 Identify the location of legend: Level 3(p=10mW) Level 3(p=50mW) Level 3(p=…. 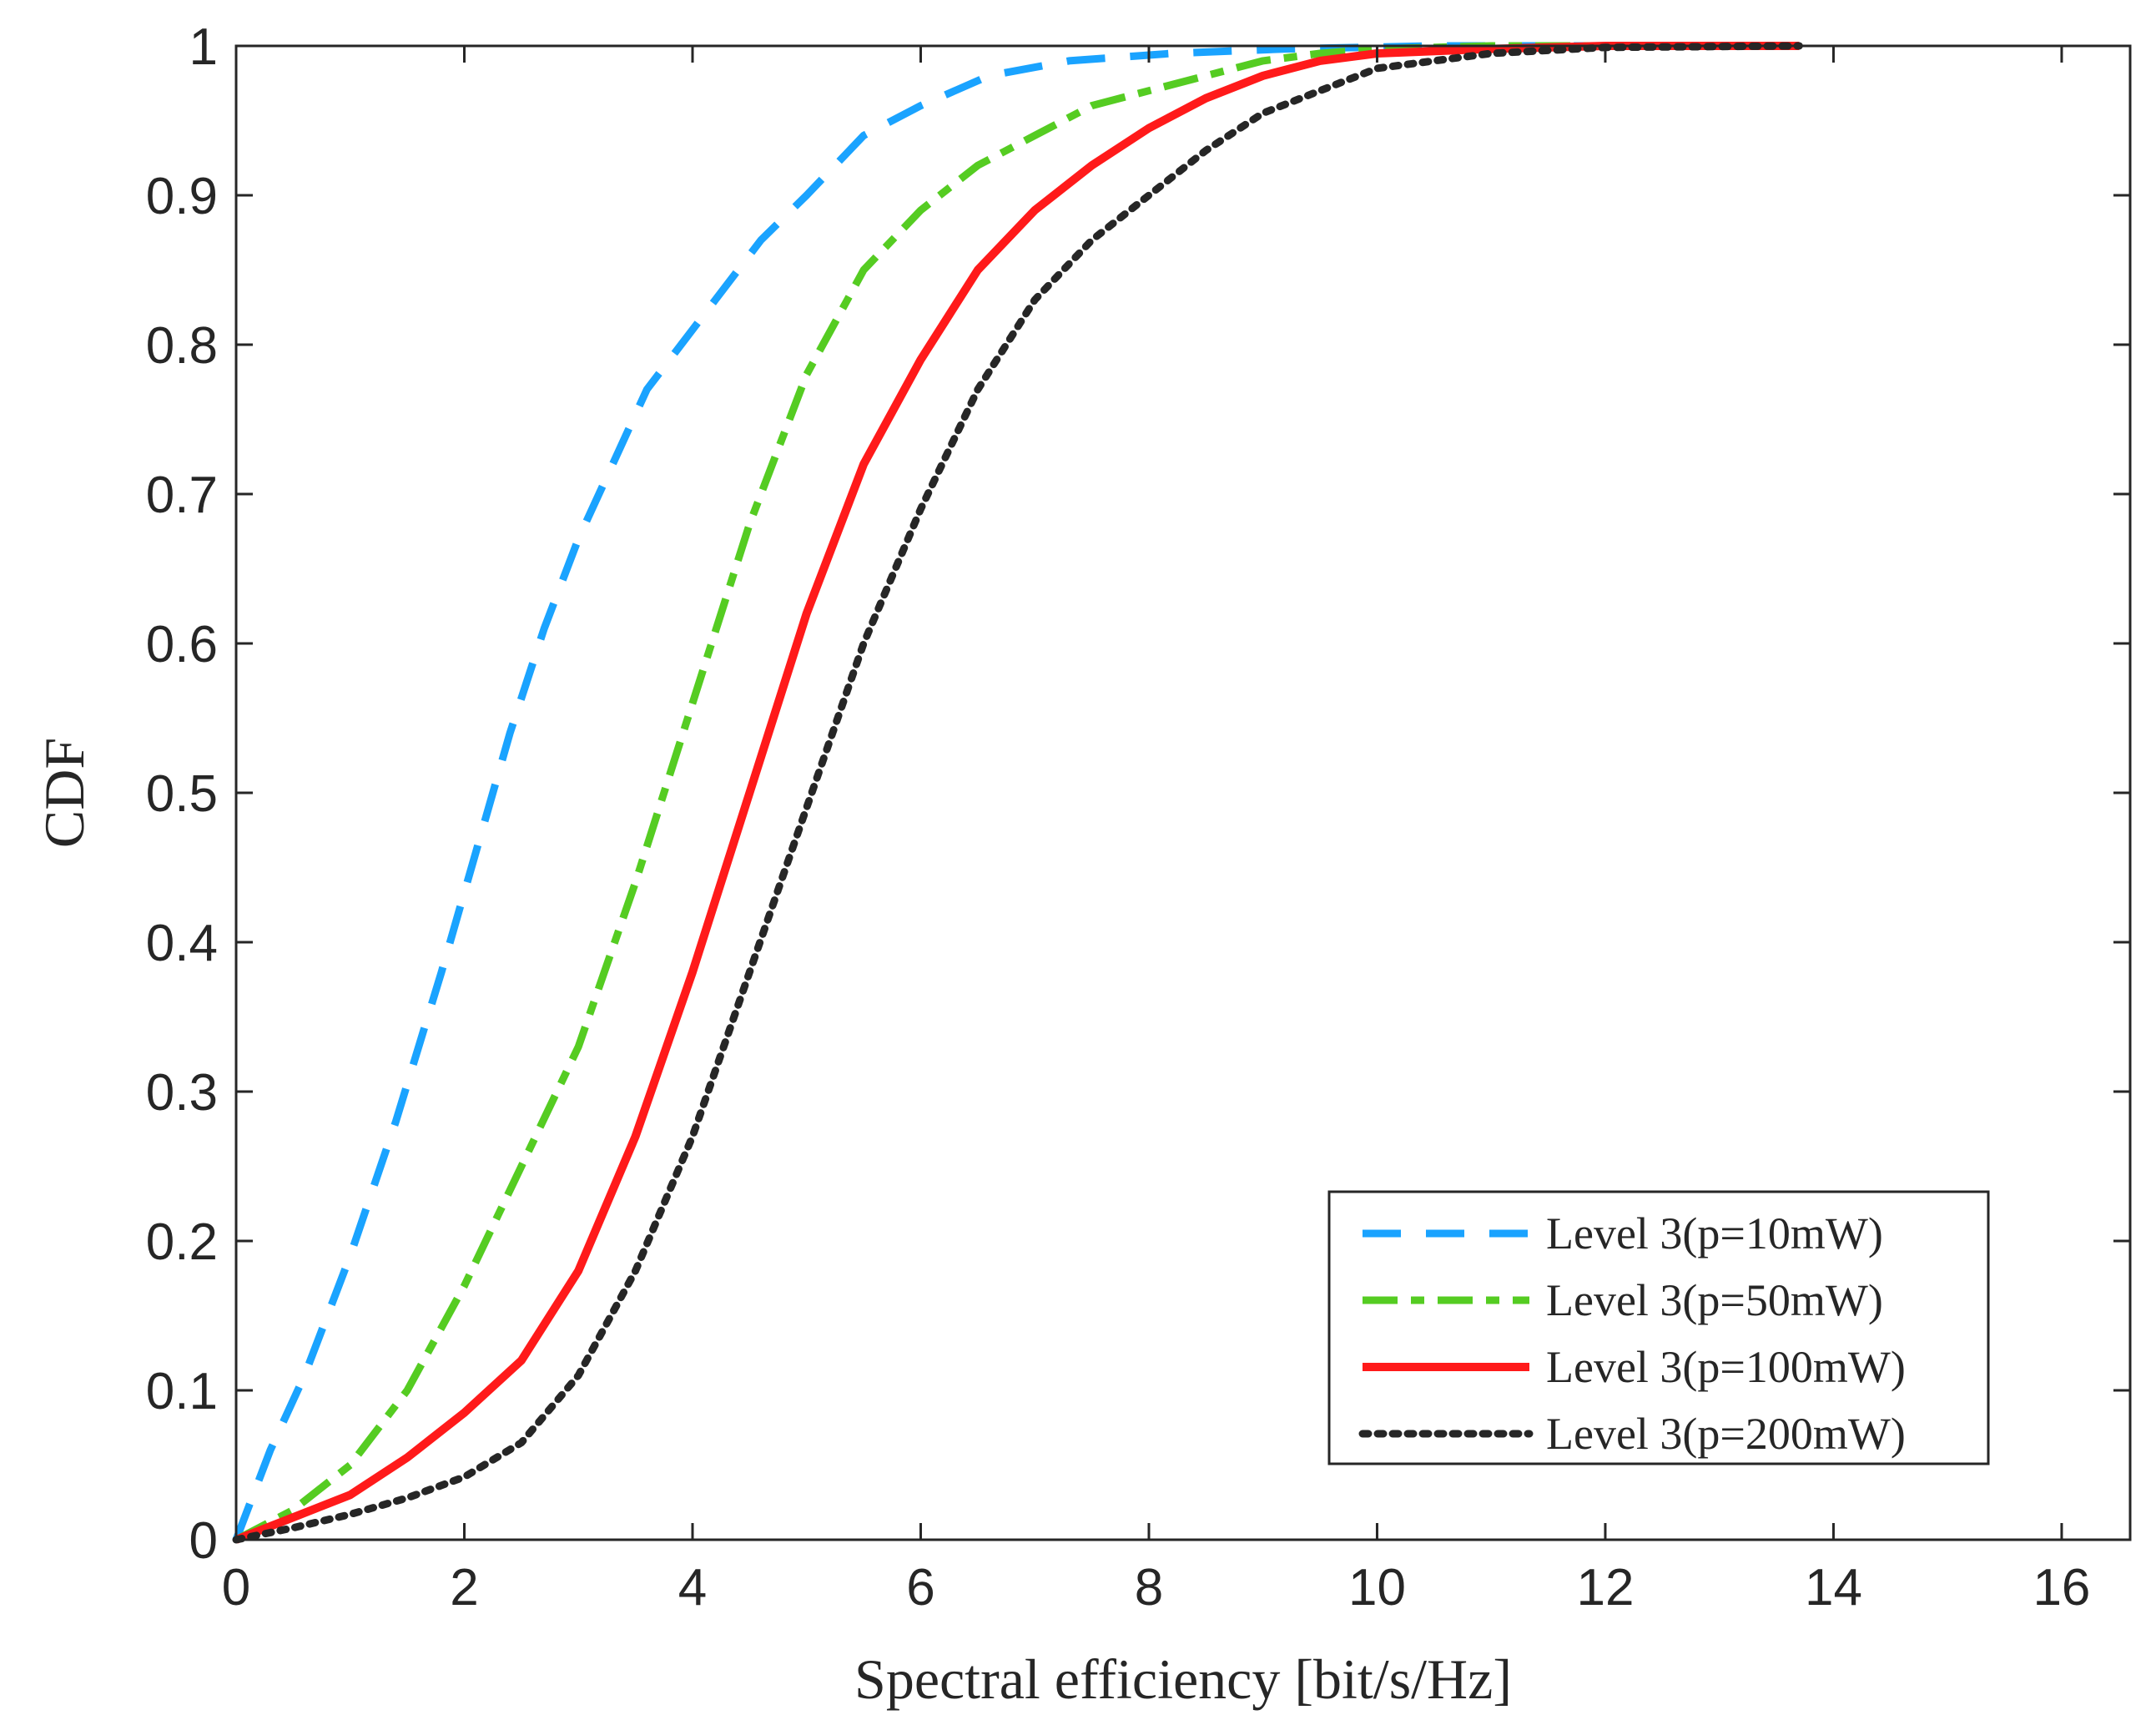
(1658, 1328).